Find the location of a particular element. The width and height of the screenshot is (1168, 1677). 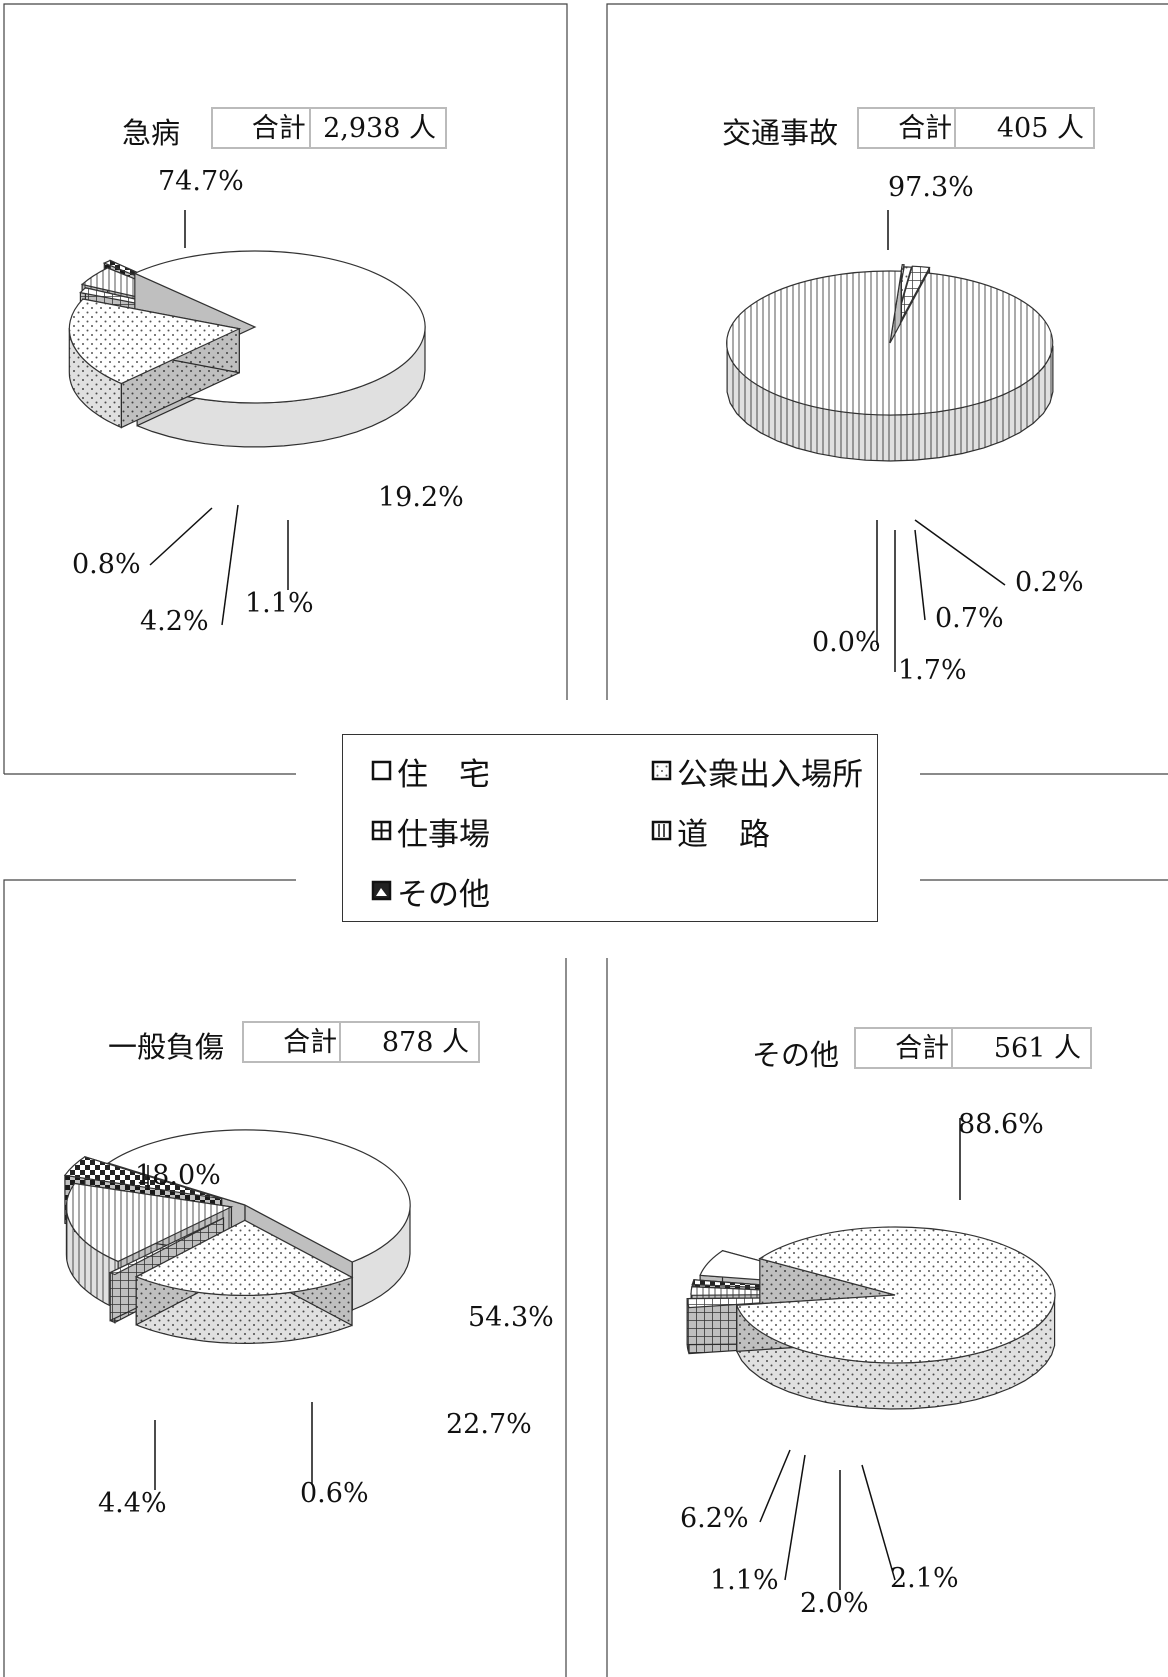

data-label-workplace: 1.7% is located at coordinates (932, 670).